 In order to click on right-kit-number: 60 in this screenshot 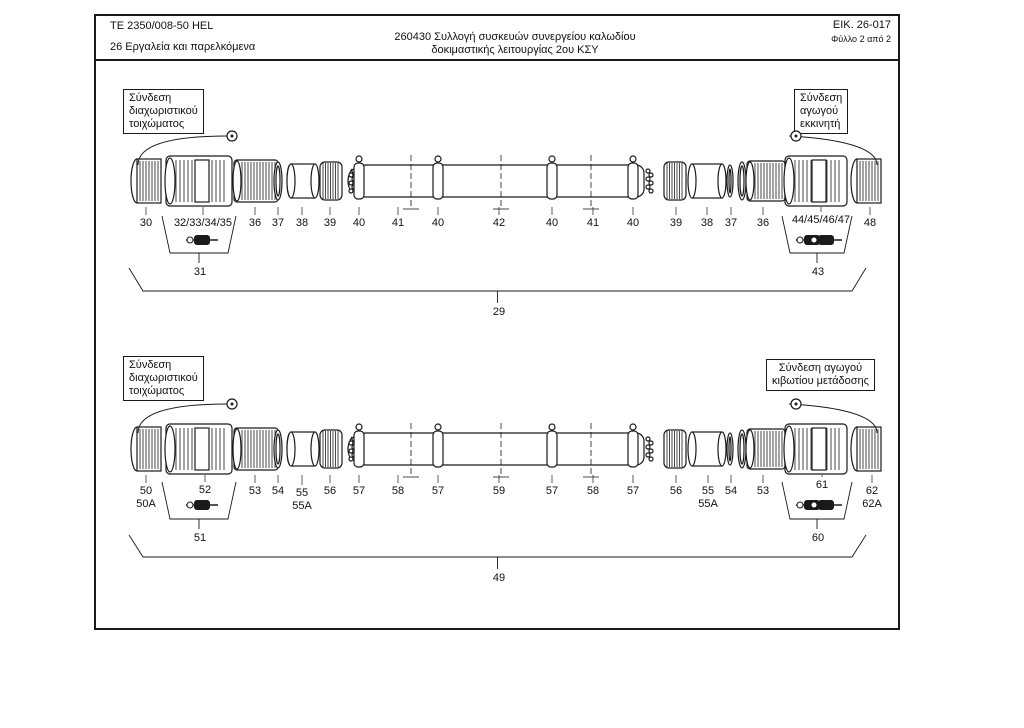, I will do `click(818, 538)`.